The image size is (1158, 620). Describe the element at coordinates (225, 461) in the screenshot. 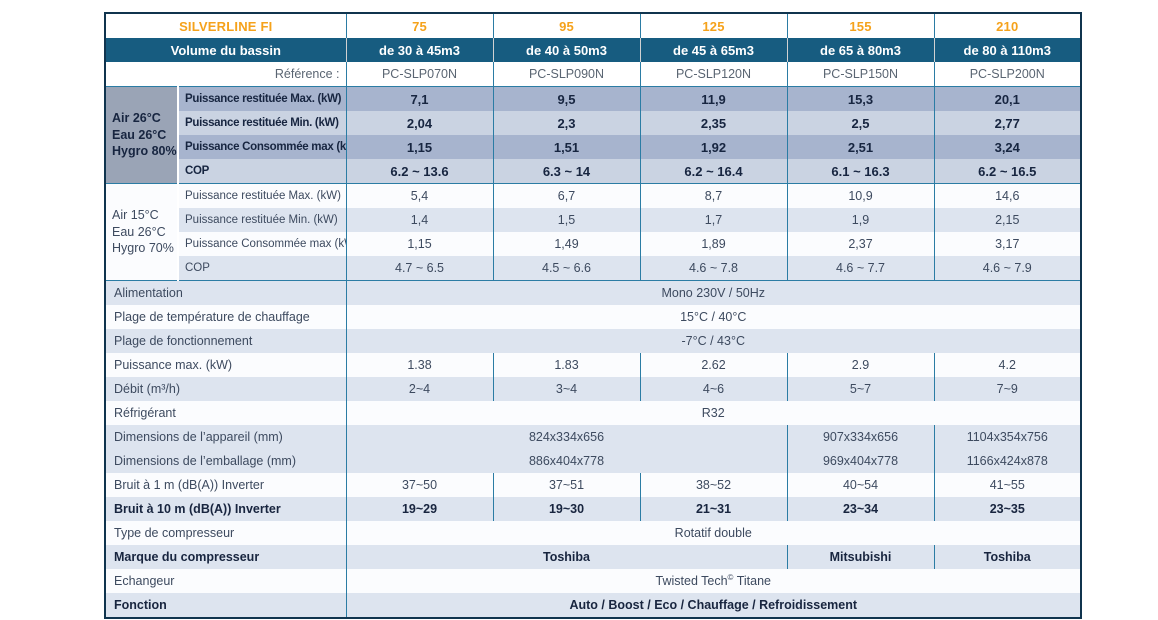

I see `spec-label: Dimensions de l’emballage (mm)` at that location.